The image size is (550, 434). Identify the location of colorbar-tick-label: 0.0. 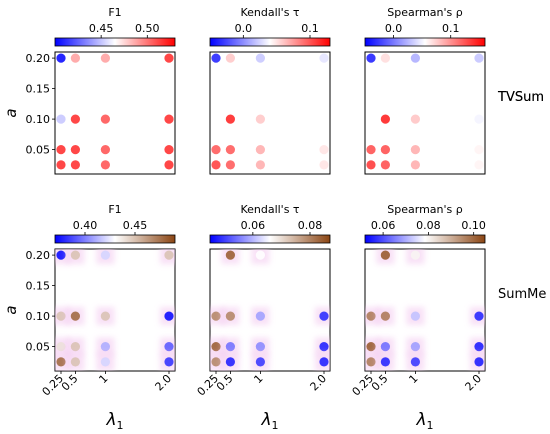
(394, 28).